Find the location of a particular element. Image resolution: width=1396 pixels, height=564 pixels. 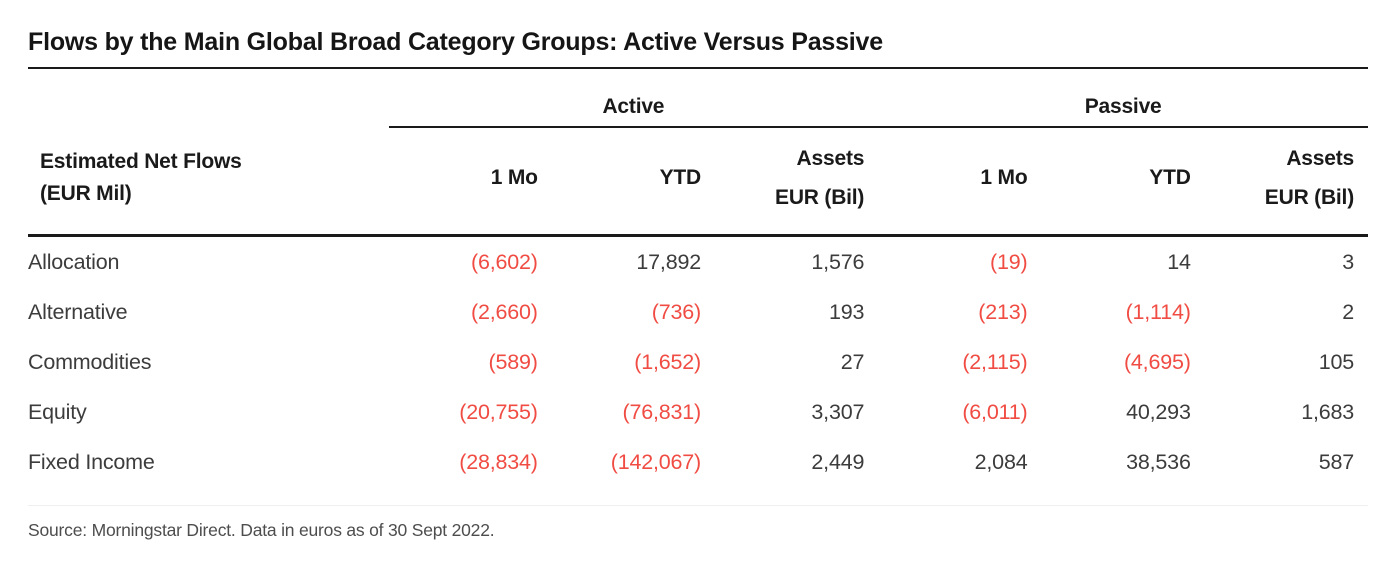

cell-value: (213) is located at coordinates (1003, 311).